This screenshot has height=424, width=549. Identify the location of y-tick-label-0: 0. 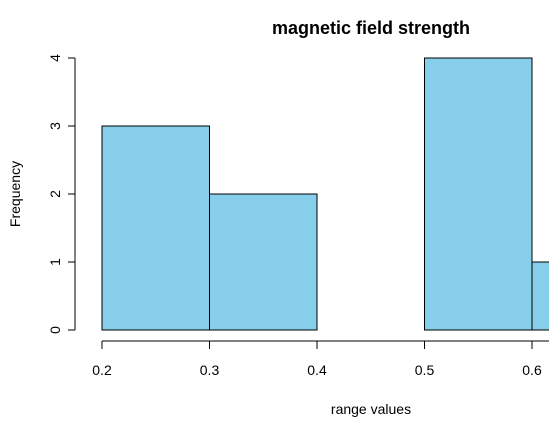
(55, 330).